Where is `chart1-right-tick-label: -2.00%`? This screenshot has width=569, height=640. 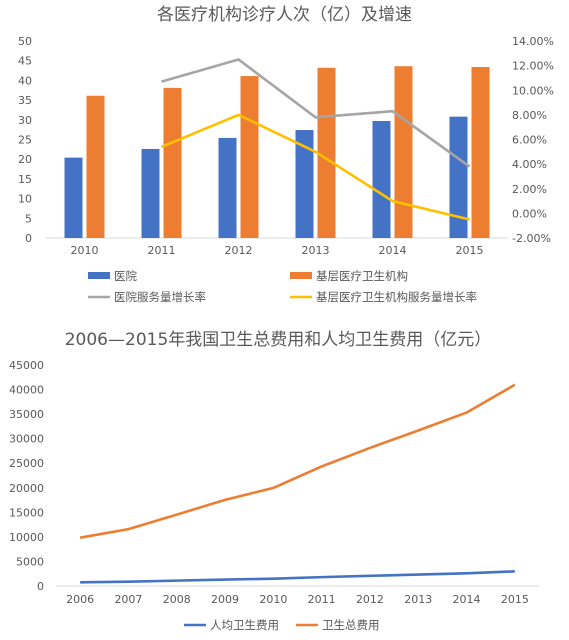 chart1-right-tick-label: -2.00% is located at coordinates (531, 238).